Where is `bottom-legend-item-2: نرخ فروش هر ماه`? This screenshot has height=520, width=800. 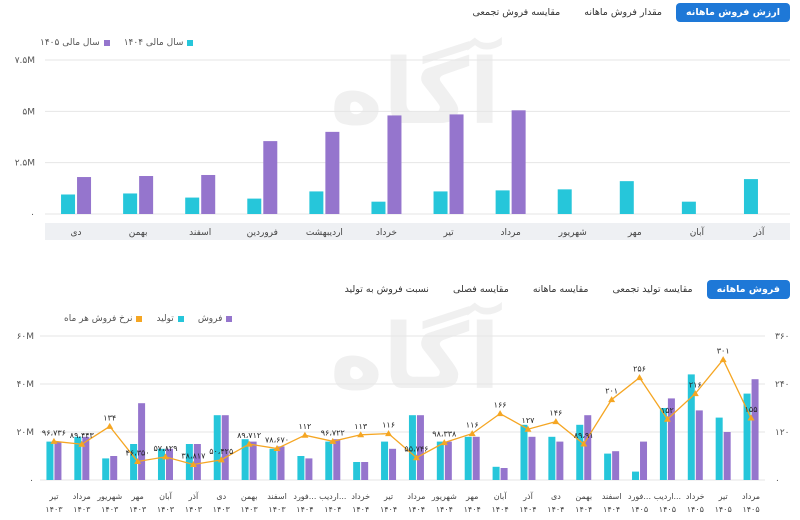 bottom-legend-item-2: نرخ فروش هر ماه is located at coordinates (103, 319).